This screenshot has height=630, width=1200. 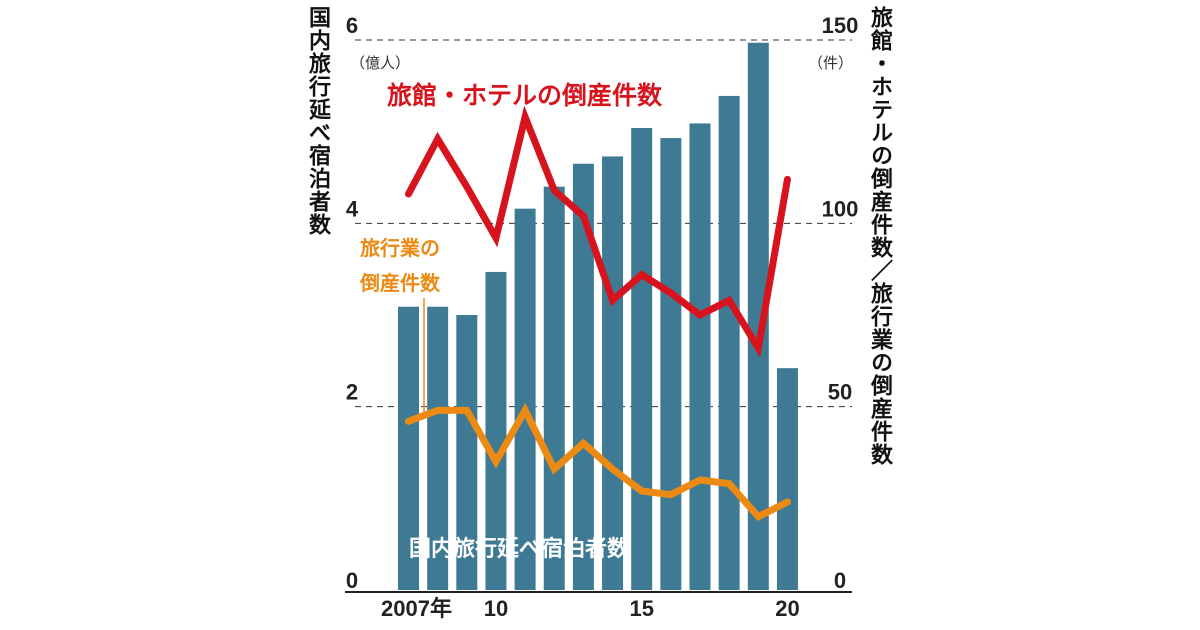 What do you see at coordinates (400, 248) in the screenshot?
I see `travel-series-label-1: 旅行業の` at bounding box center [400, 248].